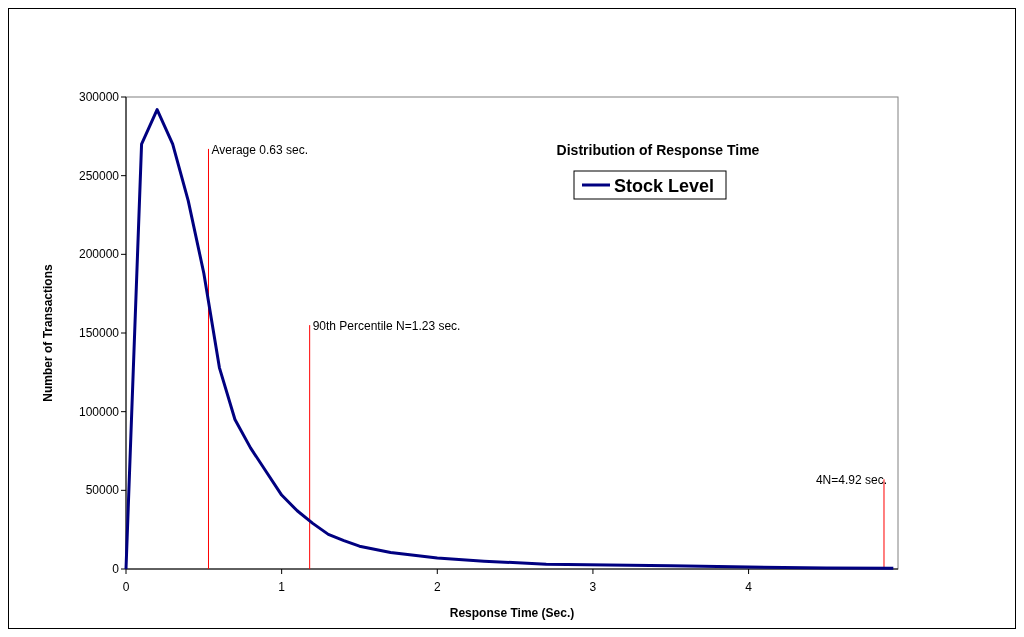 The image size is (1024, 637). Describe the element at coordinates (282, 587) in the screenshot. I see `x-tick-label: 1` at that location.